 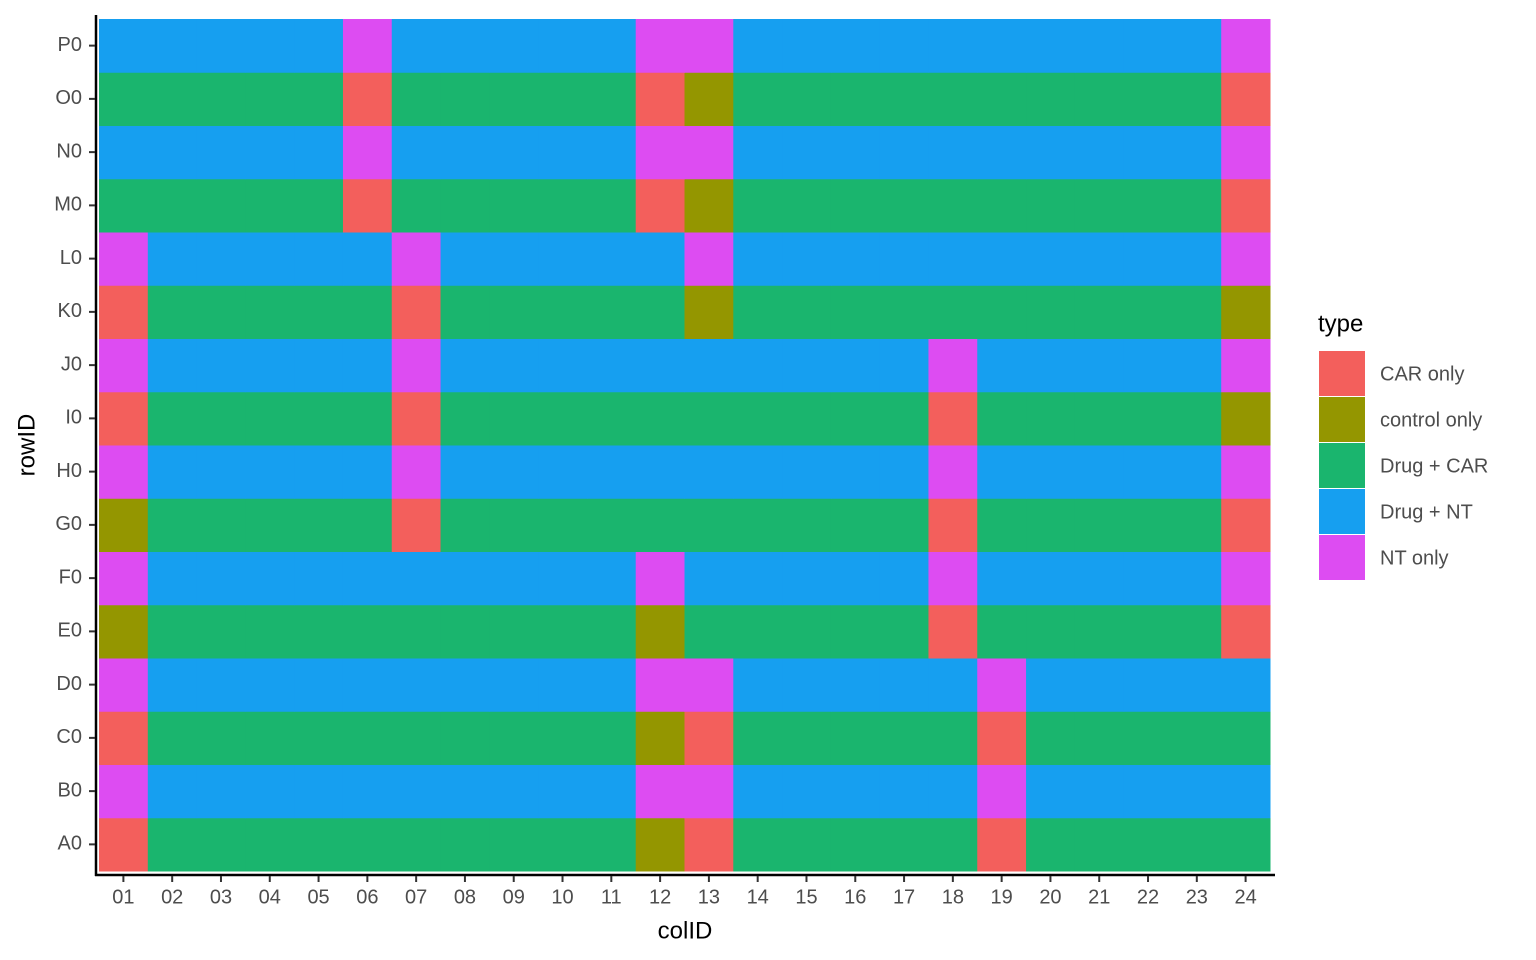 I want to click on x-tick-label: 03, so click(x=221, y=897).